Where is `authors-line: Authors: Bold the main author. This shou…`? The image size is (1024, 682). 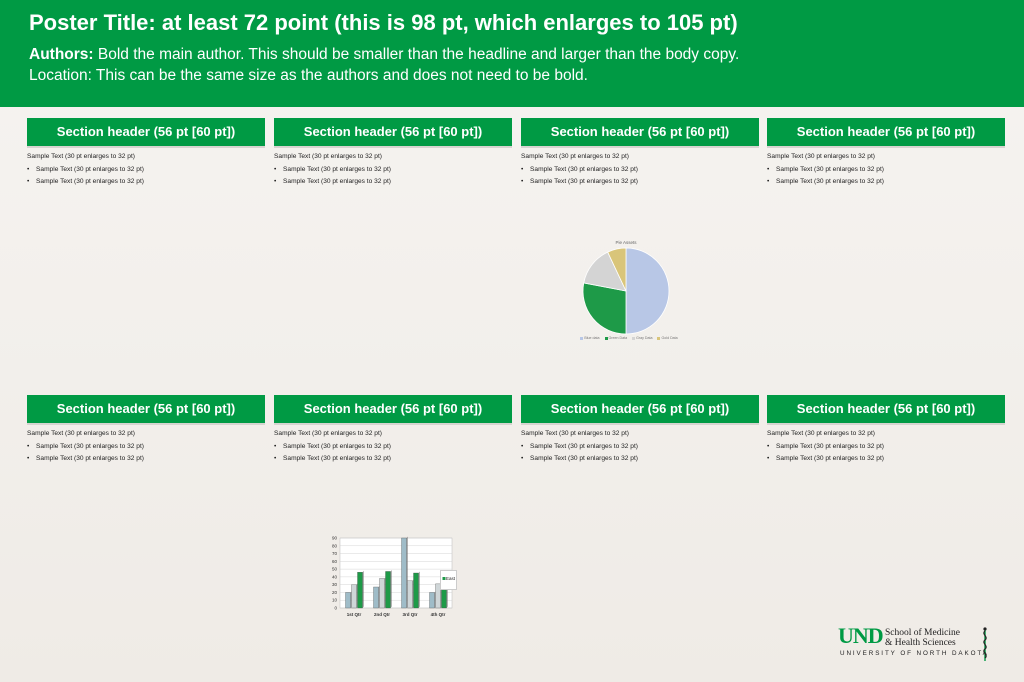 authors-line: Authors: Bold the main author. This shou… is located at coordinates (384, 55).